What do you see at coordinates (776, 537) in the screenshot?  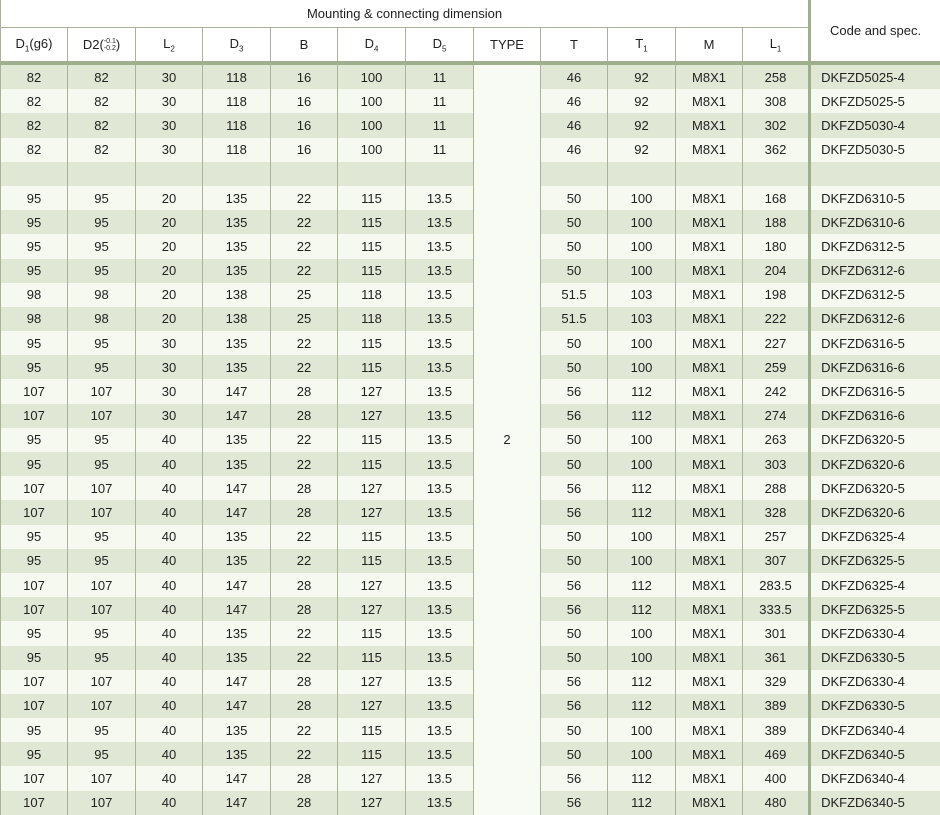 I see `table-cell: 257` at bounding box center [776, 537].